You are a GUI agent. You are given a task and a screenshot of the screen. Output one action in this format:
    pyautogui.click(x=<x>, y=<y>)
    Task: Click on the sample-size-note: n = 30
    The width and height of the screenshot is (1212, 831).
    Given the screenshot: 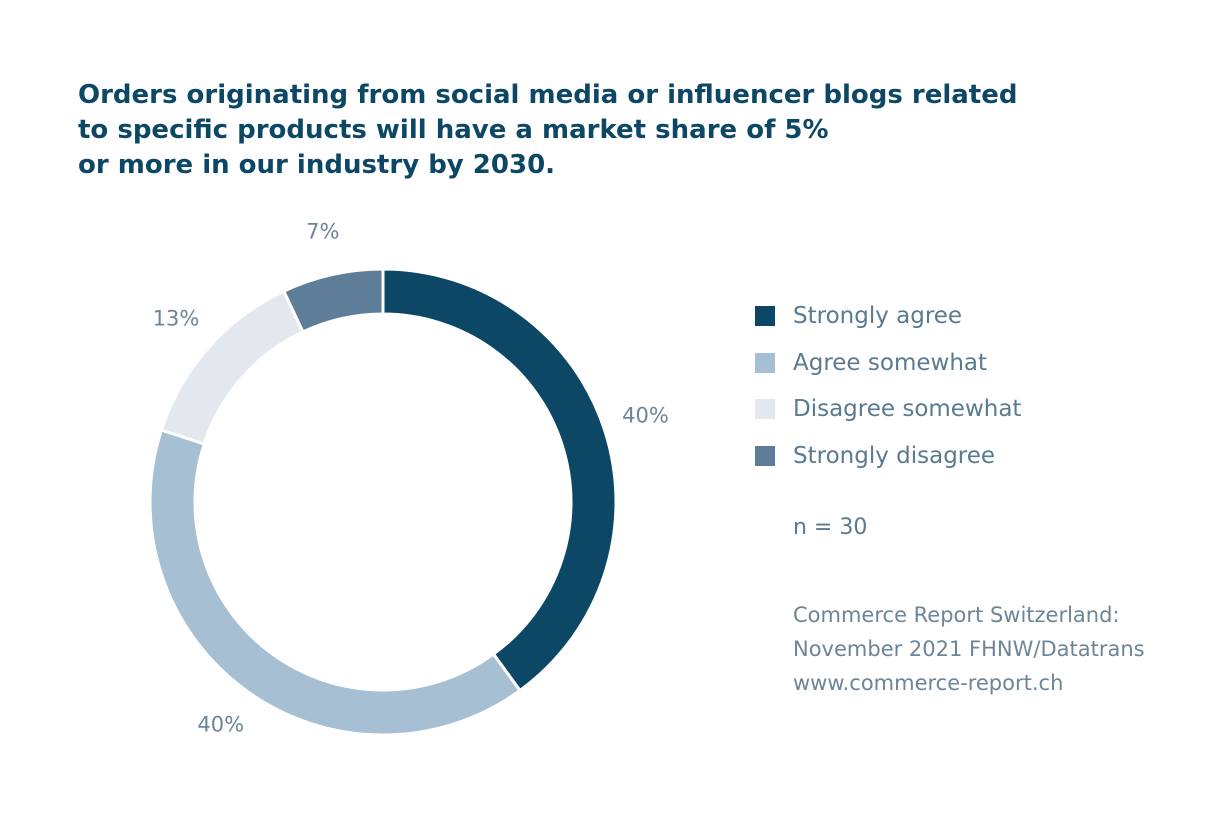 What is the action you would take?
    pyautogui.click(x=830, y=527)
    